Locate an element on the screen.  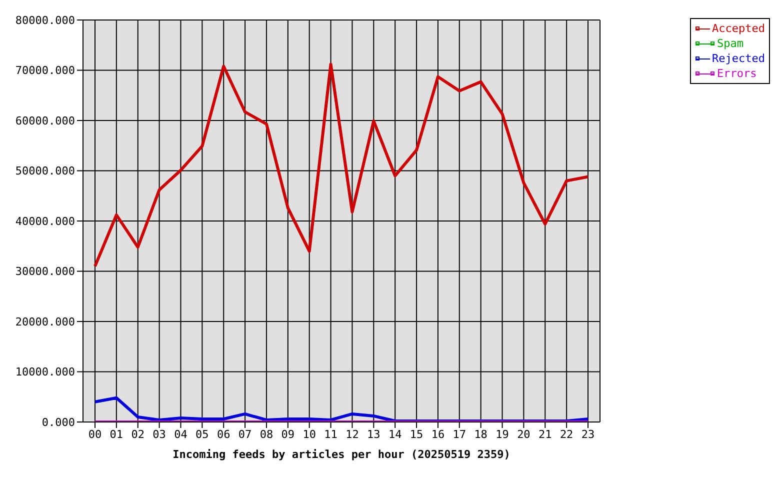
x-tick-label: 12 is located at coordinates (352, 434).